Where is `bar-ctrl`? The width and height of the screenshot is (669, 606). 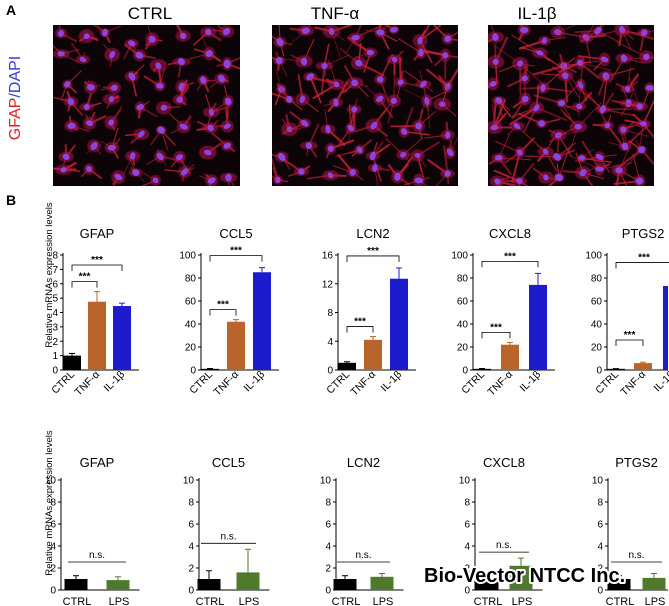 bar-ctrl is located at coordinates (345, 584).